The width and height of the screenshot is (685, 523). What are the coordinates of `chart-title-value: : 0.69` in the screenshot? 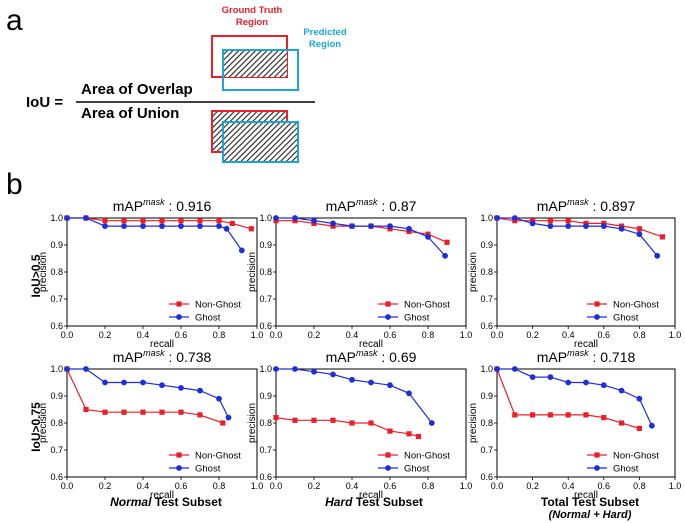 It's located at (396, 357).